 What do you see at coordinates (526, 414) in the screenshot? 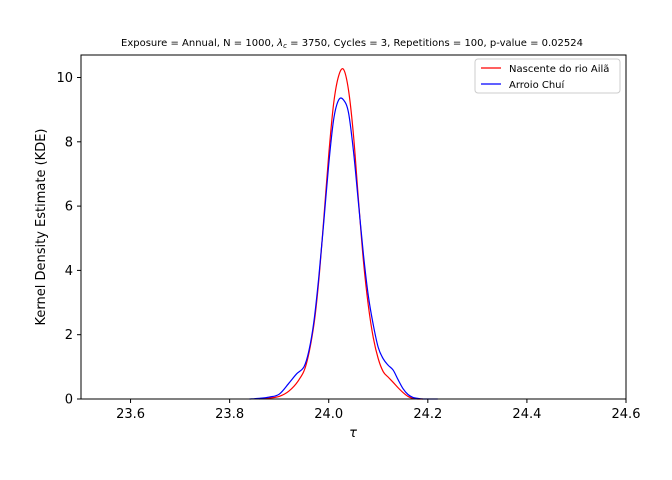
I see `x-tick-label: 24.4` at bounding box center [526, 414].